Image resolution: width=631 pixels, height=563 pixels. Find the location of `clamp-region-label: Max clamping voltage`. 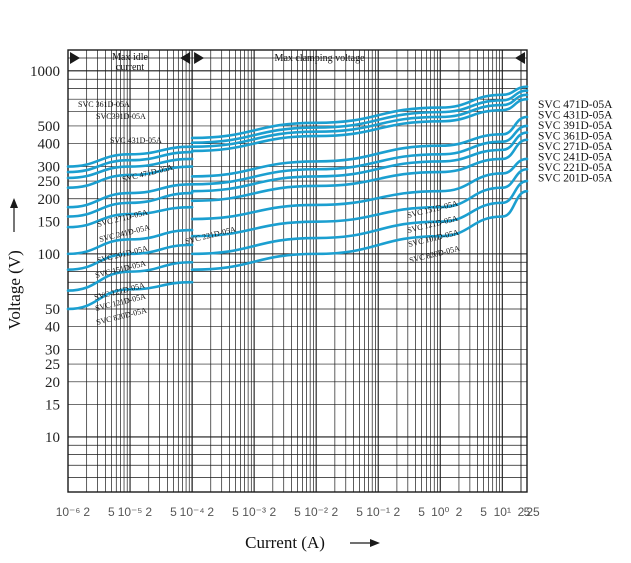

clamp-region-label: Max clamping voltage is located at coordinates (320, 58).